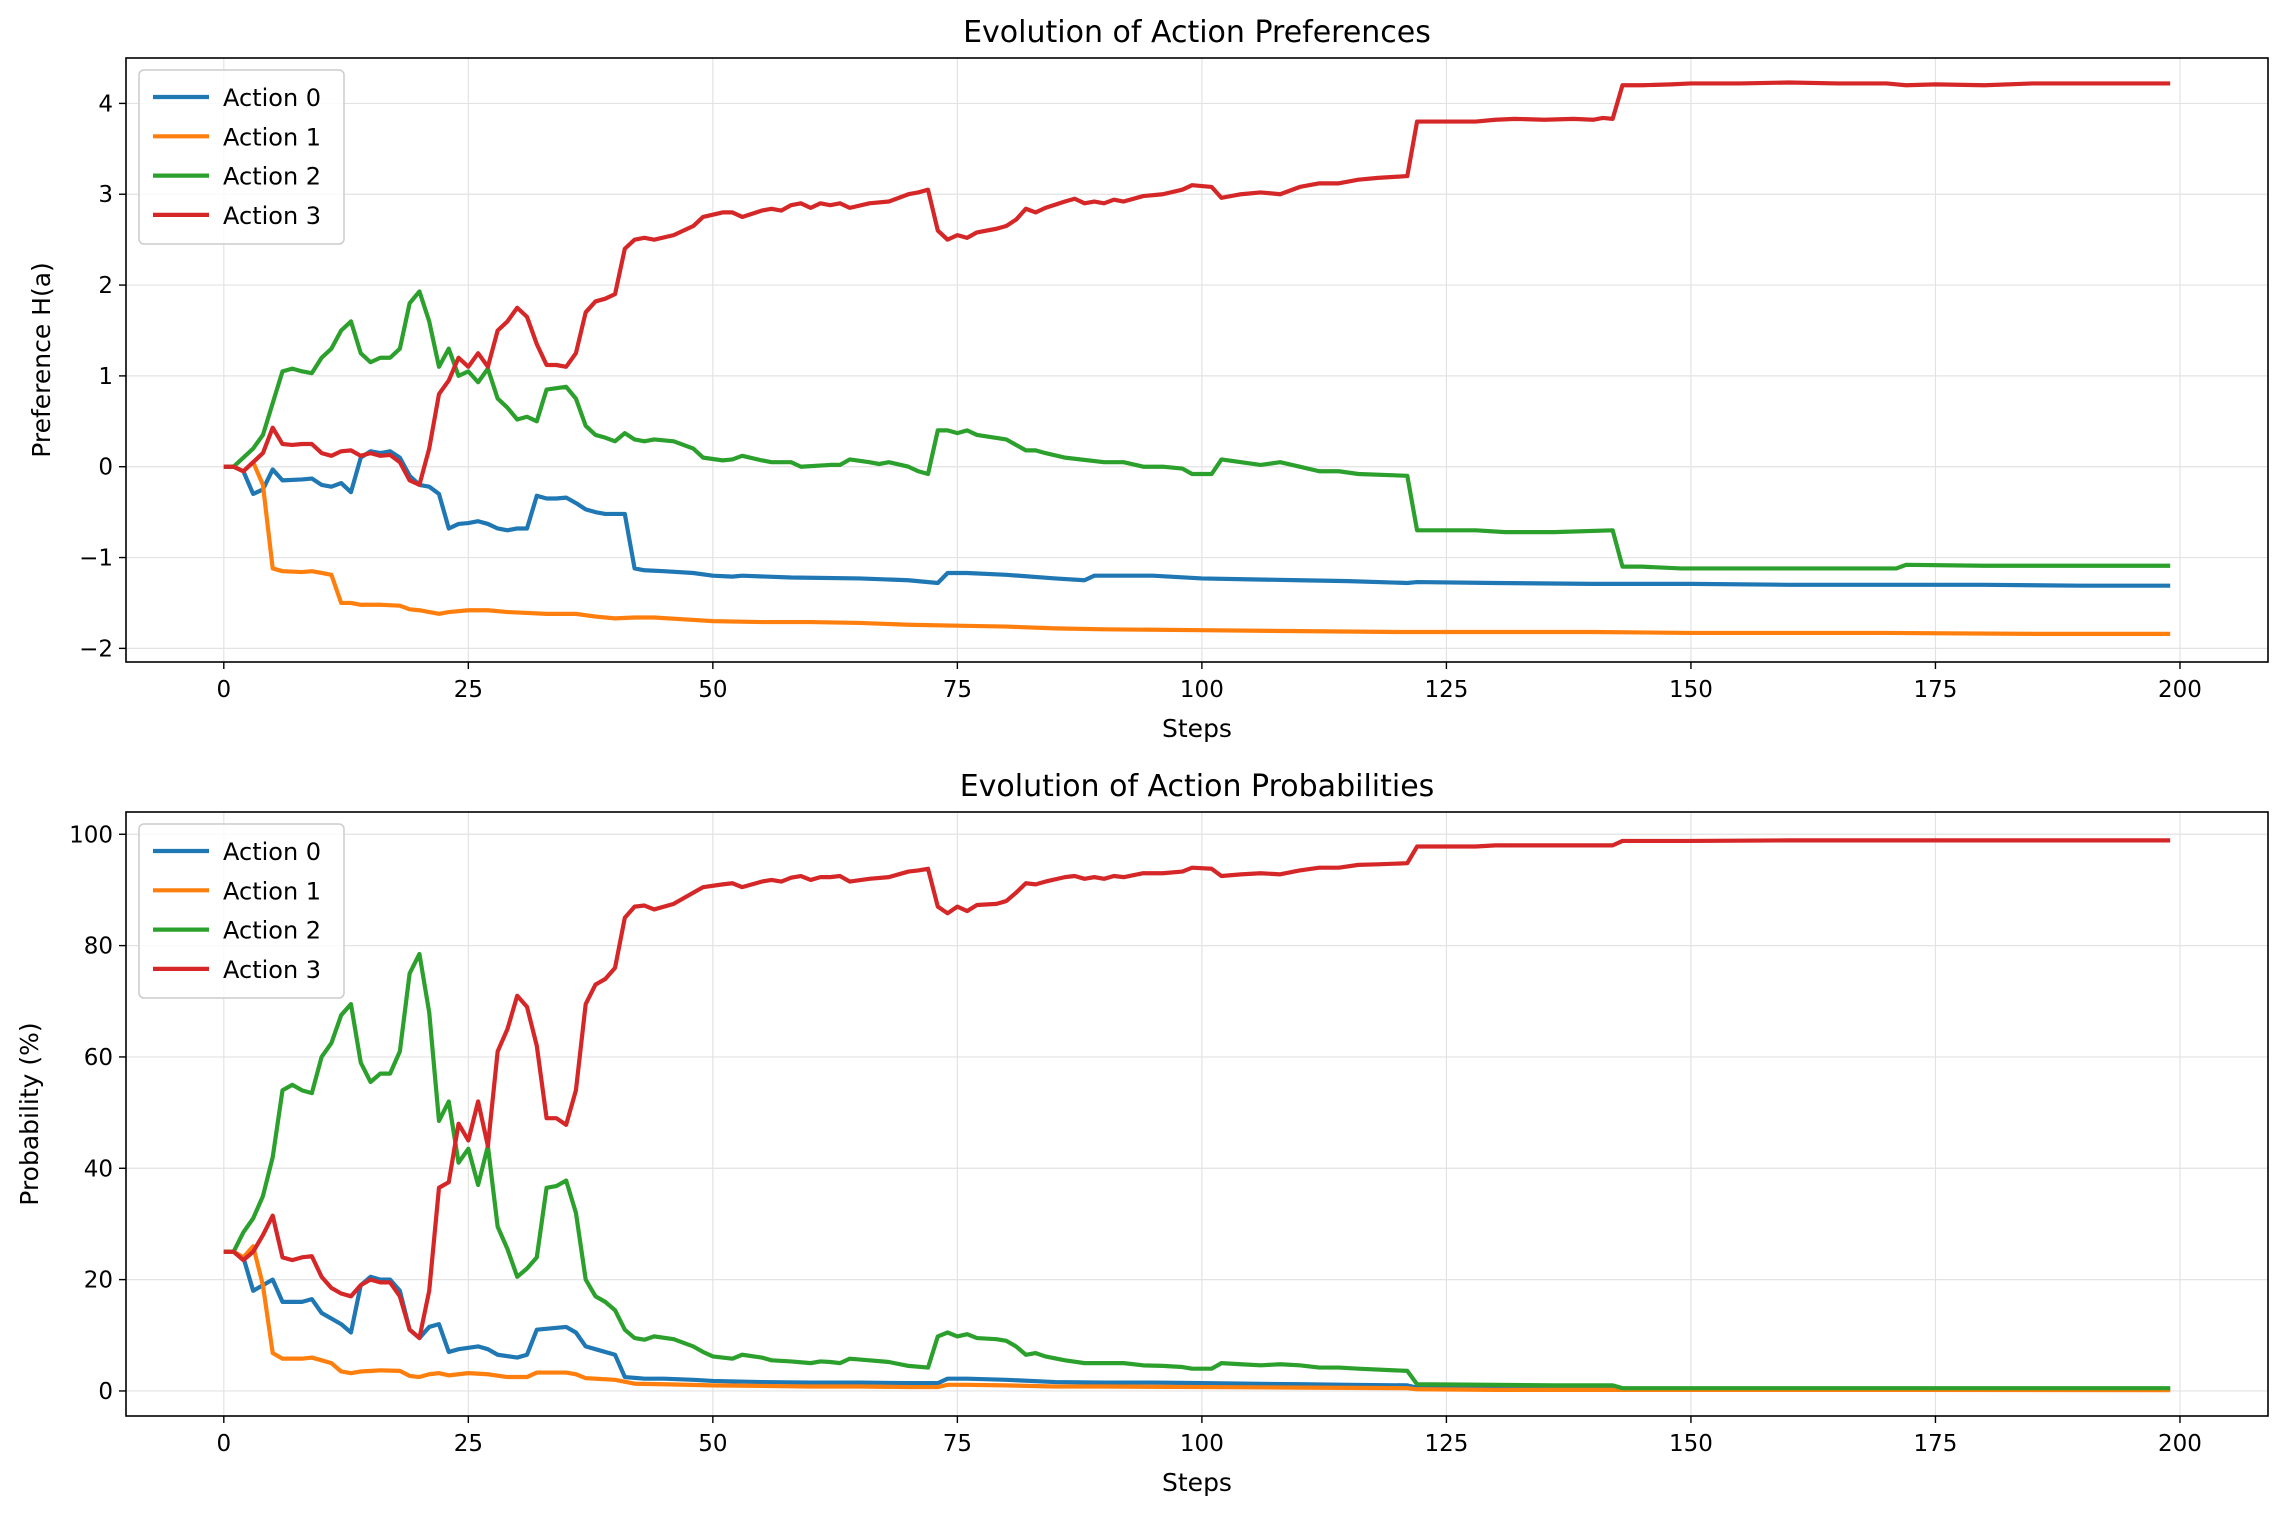 Image resolution: width=2284 pixels, height=1520 pixels. Describe the element at coordinates (41, 360) in the screenshot. I see `y-axis-label: Preference H(a)` at that location.